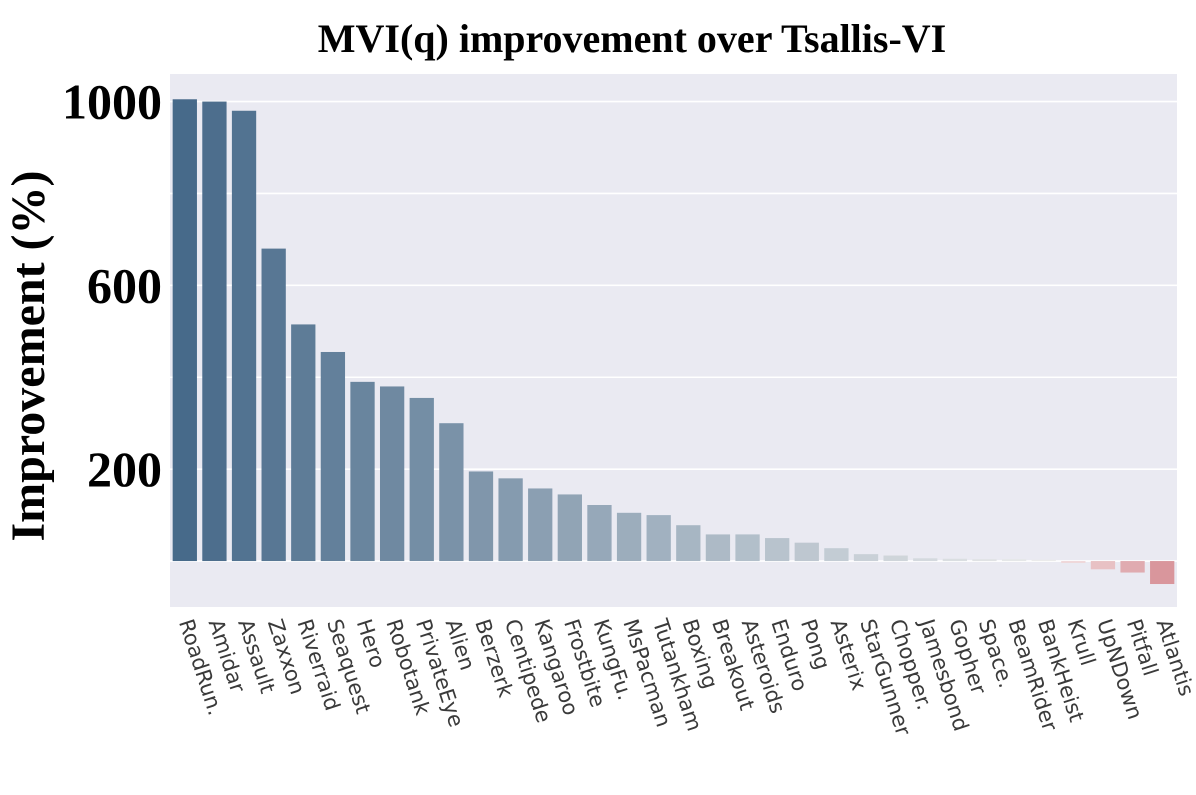 The width and height of the screenshot is (1196, 795). I want to click on bar-beamrider, so click(1014, 560).